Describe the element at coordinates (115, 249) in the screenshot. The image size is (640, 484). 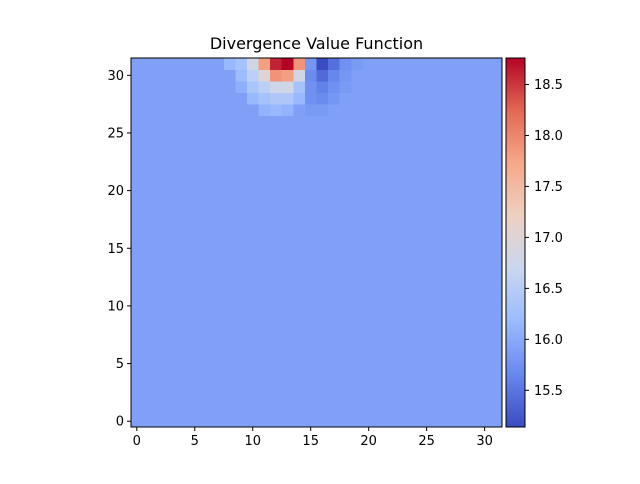
I see `y-tick-label: 15` at that location.